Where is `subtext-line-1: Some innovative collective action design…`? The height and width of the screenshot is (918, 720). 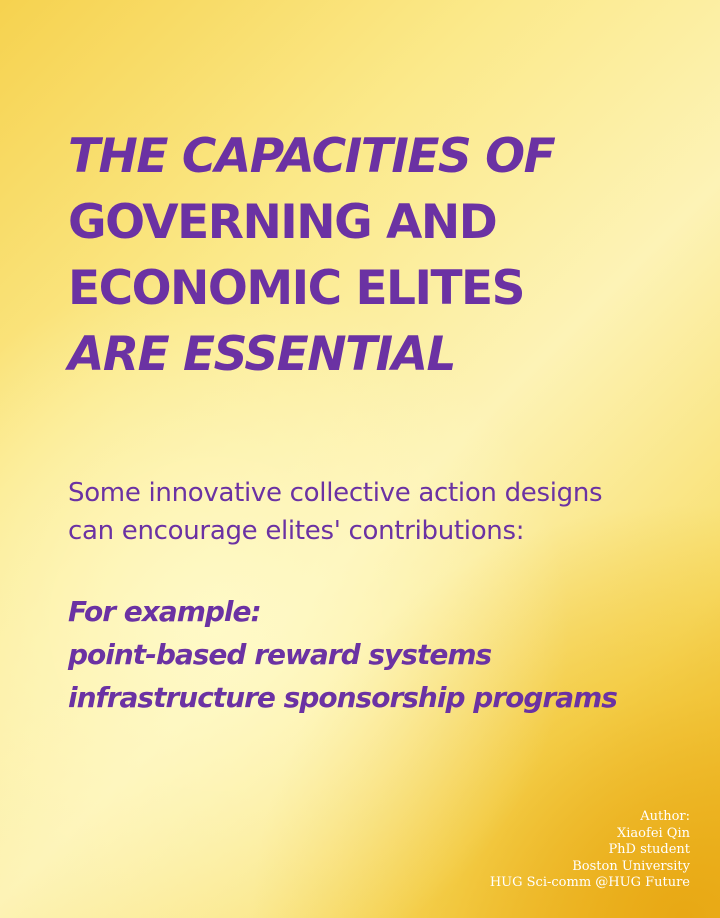
subtext-line-1: Some innovative collective action design… is located at coordinates (335, 493).